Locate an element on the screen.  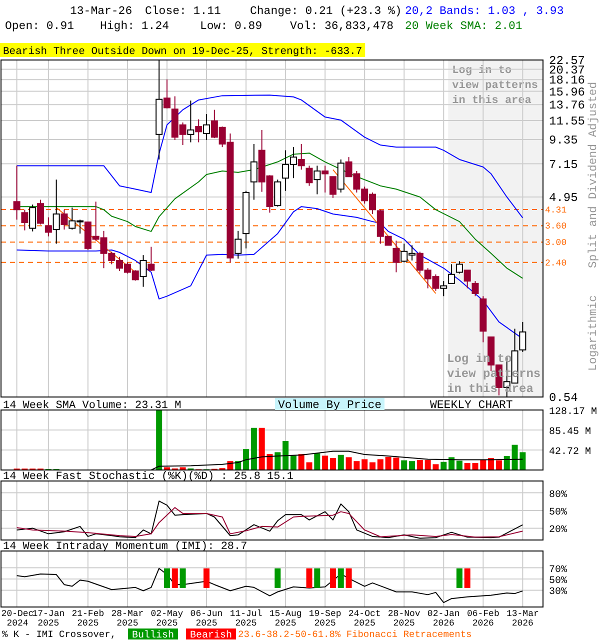
x-tick-label: 02-May 2025 is located at coordinates (167, 618).